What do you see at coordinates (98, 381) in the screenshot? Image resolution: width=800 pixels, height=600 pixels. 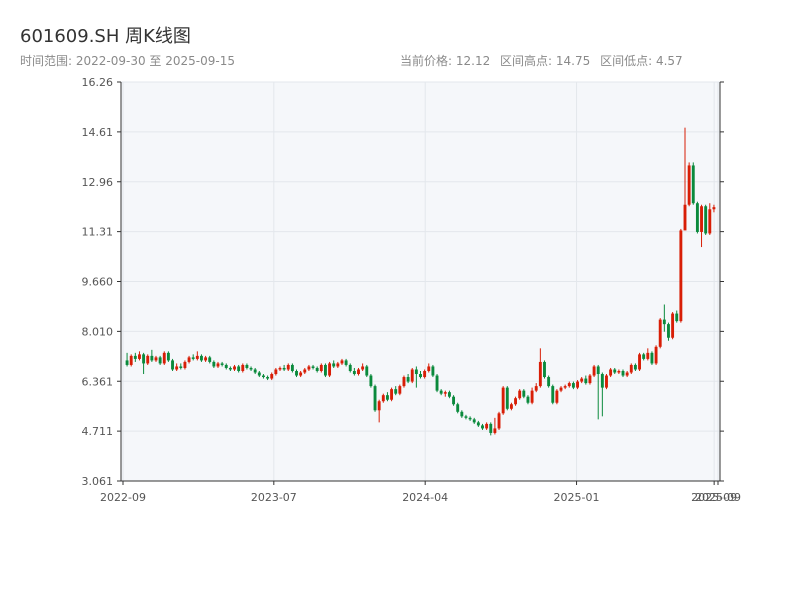 I see `y-tick-label: 6.361` at bounding box center [98, 381].